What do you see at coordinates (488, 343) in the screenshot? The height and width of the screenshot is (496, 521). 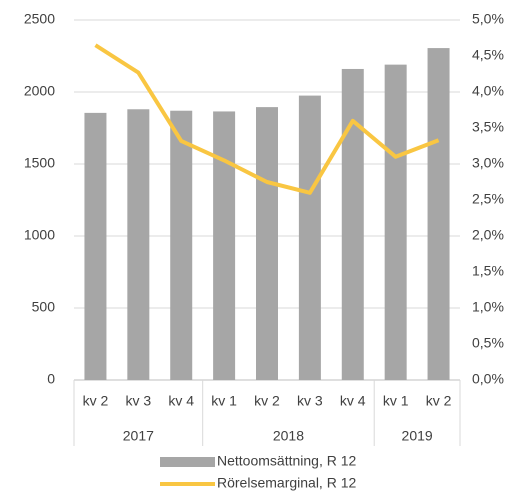 I see `y2-tick-label: 0,5%` at bounding box center [488, 343].